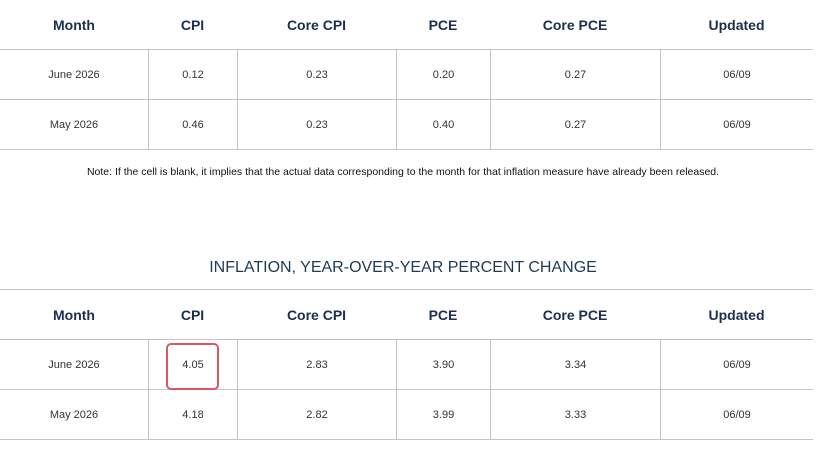 Image resolution: width=831 pixels, height=449 pixels. Describe the element at coordinates (316, 365) in the screenshot. I see `table-cell: 2.83` at that location.